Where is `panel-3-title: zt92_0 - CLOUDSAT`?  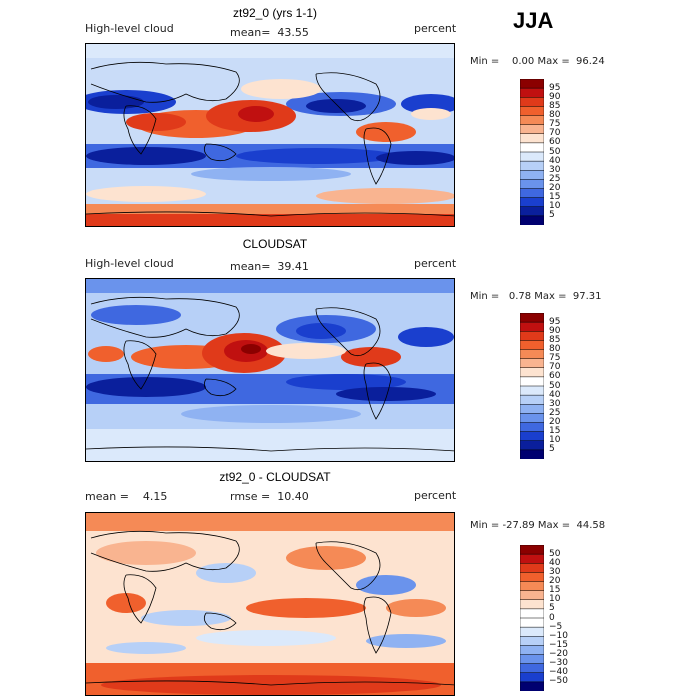
panel-3-title: zt92_0 - CLOUDSAT is located at coordinates (275, 477).